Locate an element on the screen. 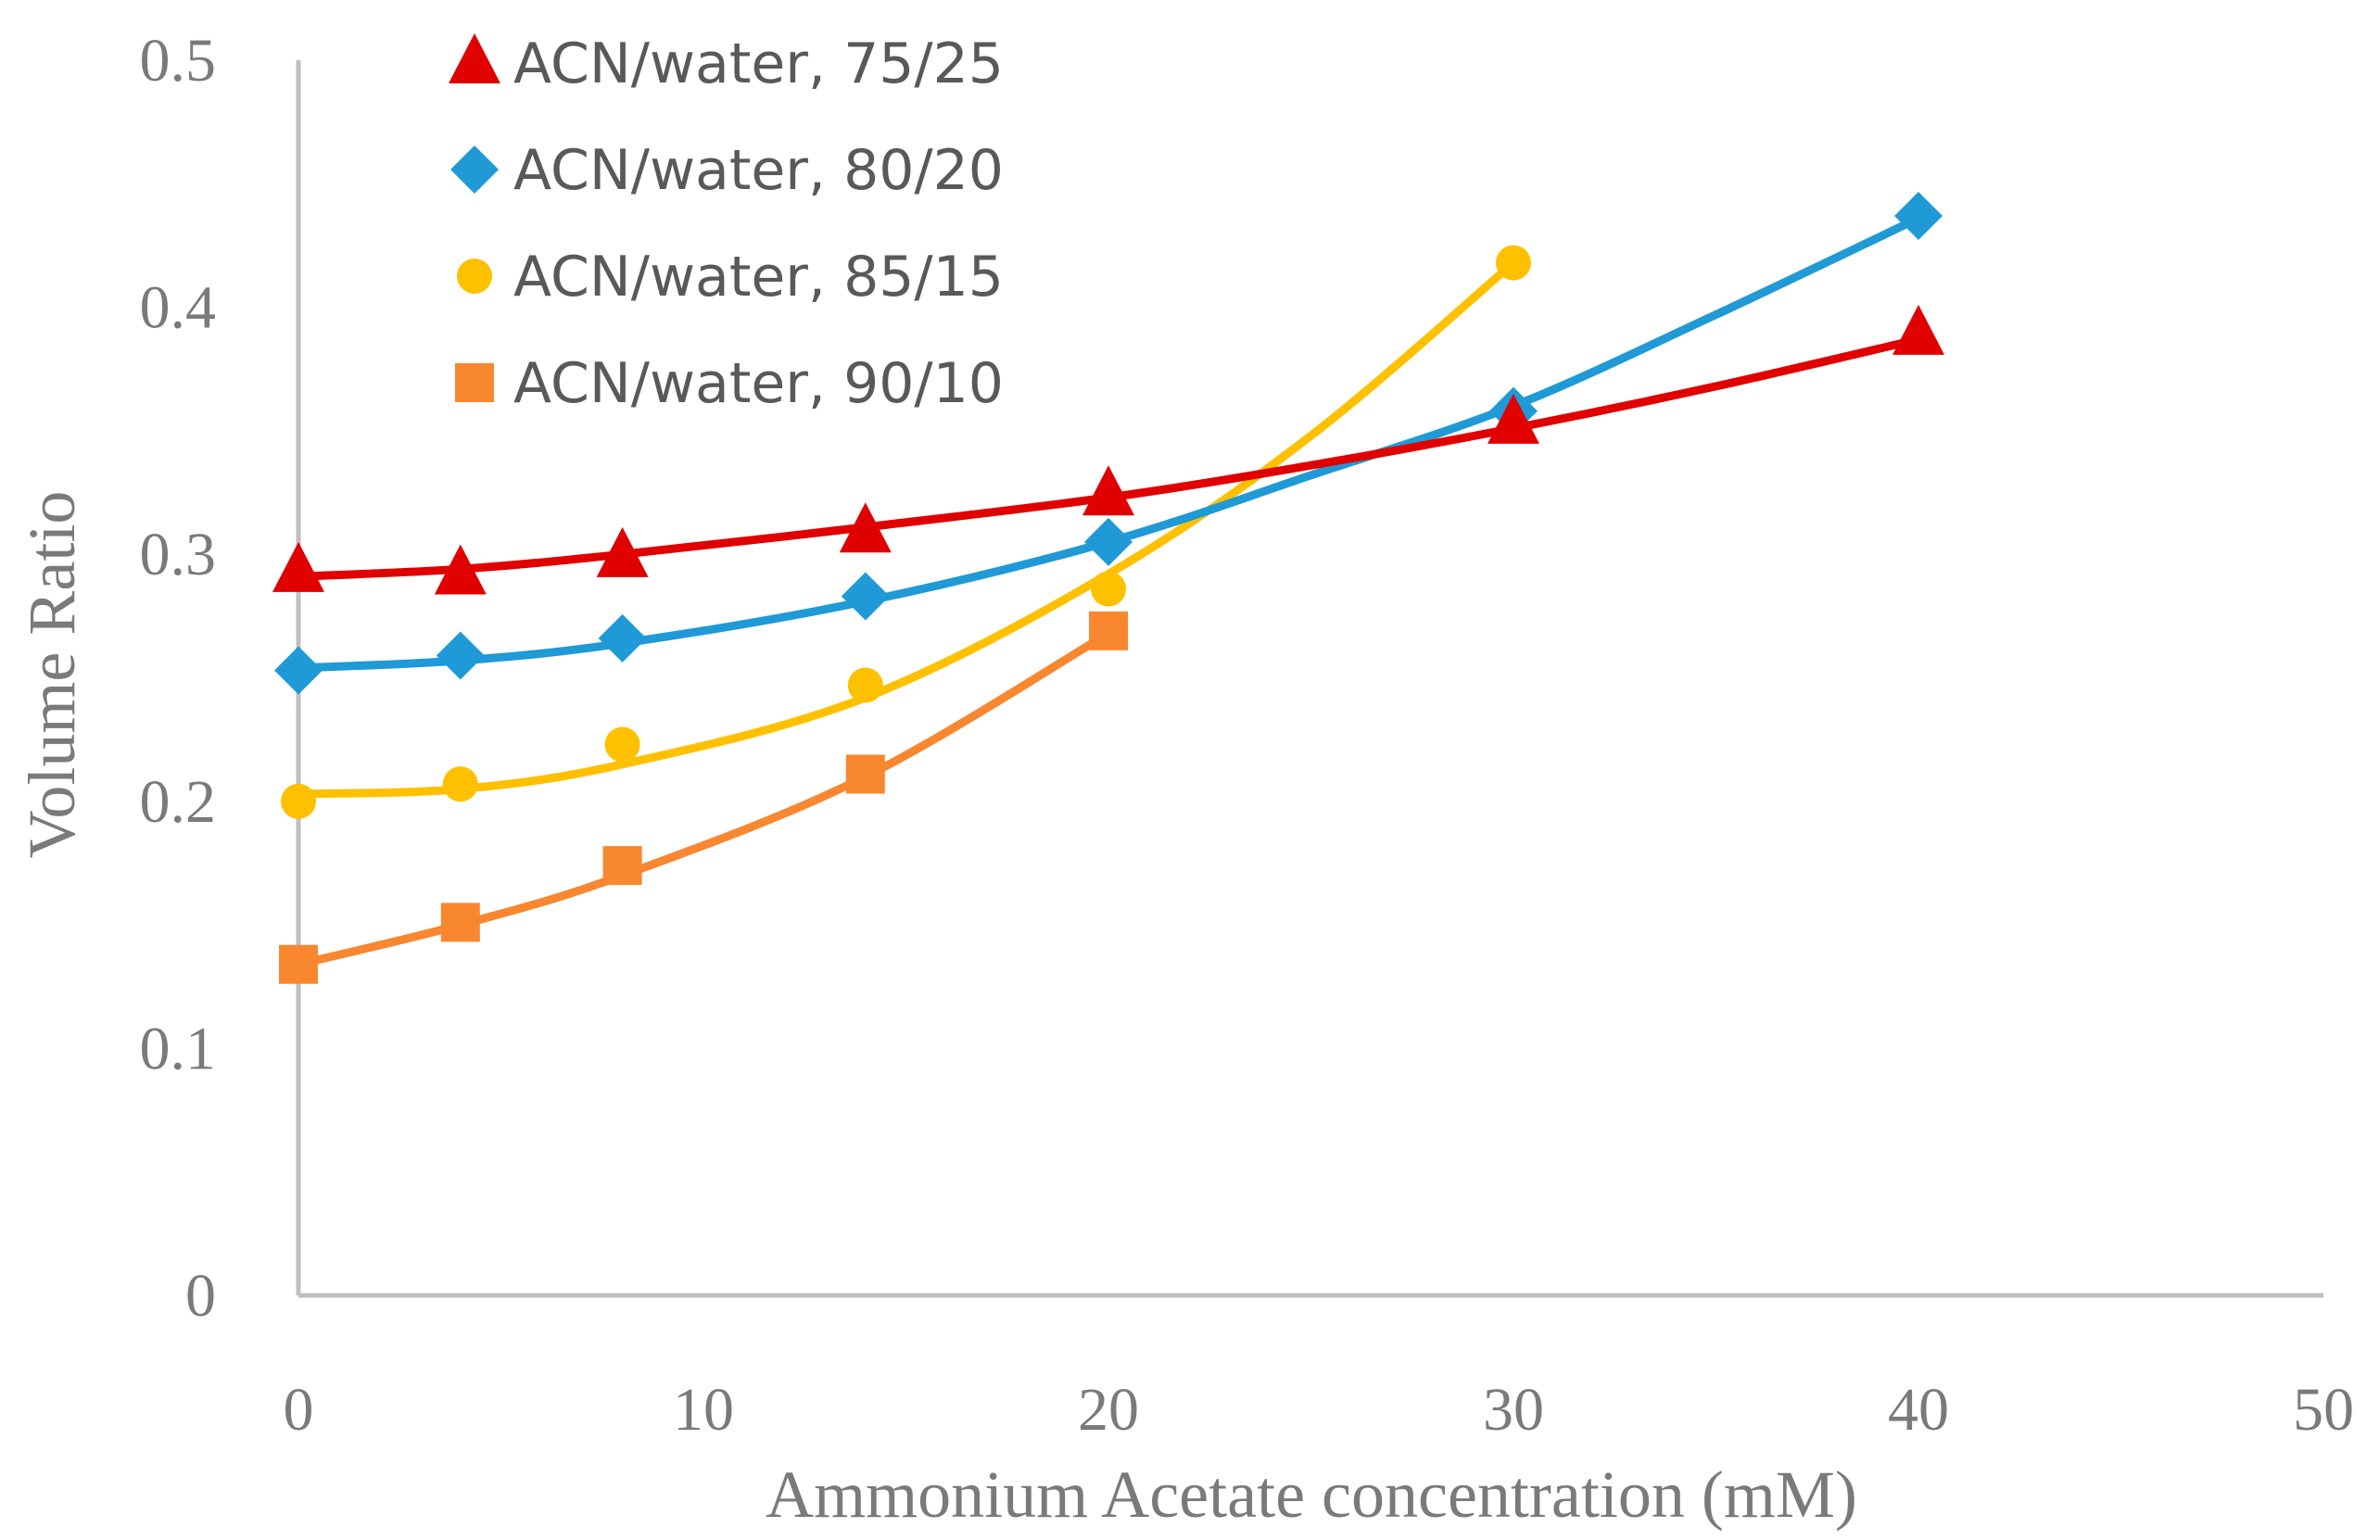  y-tick-label: 0.2 is located at coordinates (178, 802).